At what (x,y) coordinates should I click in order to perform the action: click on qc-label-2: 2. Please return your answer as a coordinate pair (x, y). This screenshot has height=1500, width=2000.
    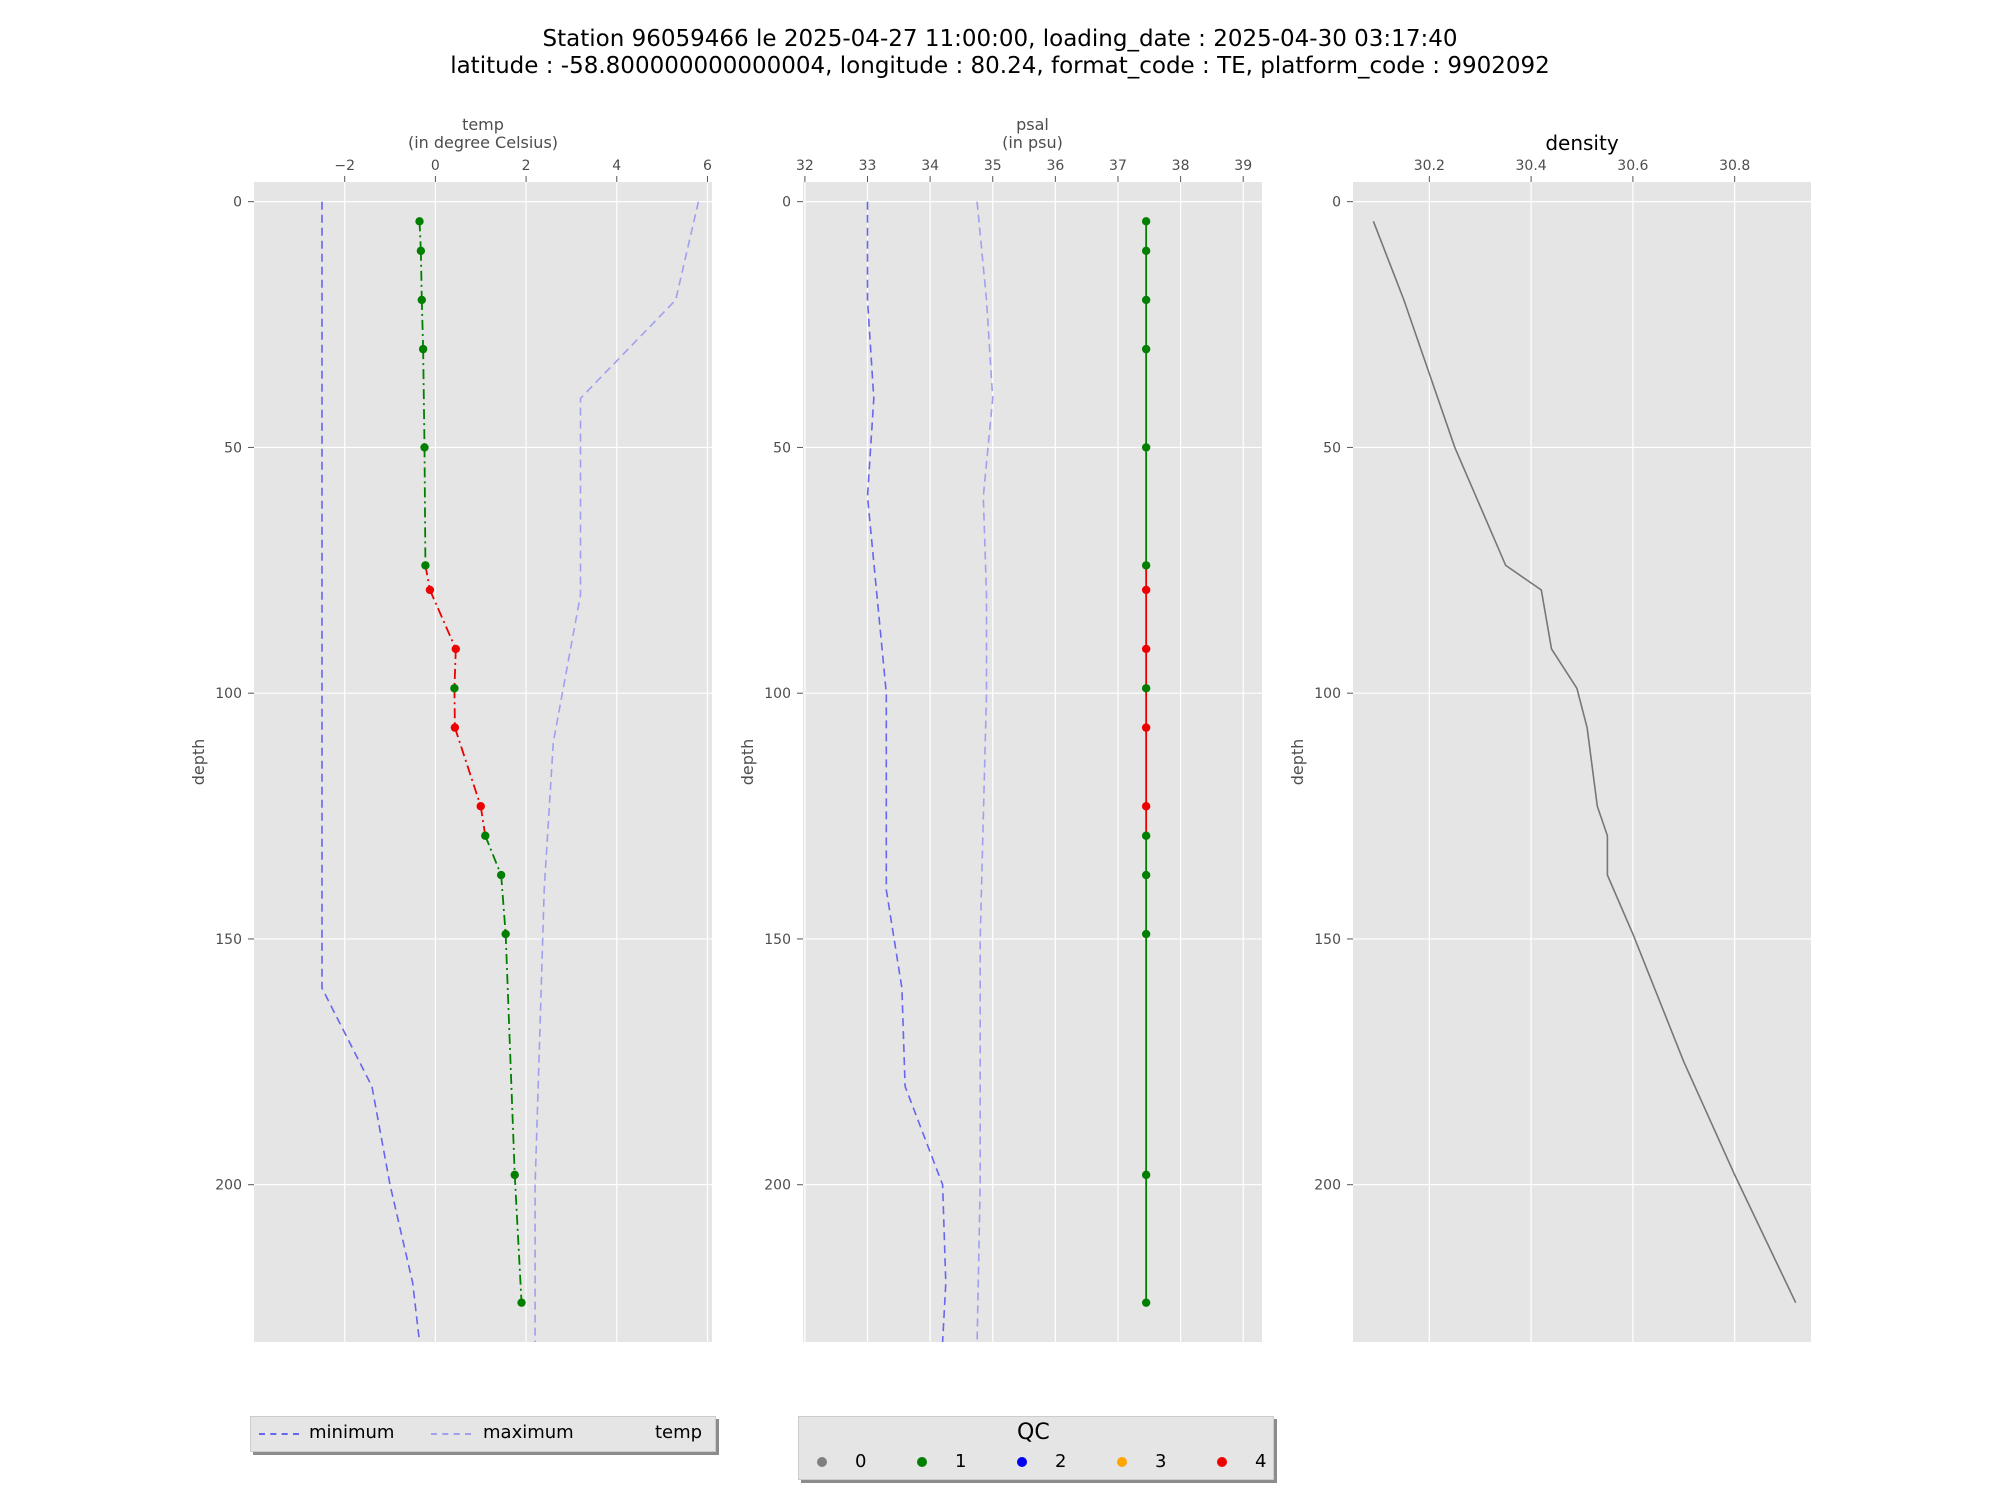
    Looking at the image, I should click on (1061, 1461).